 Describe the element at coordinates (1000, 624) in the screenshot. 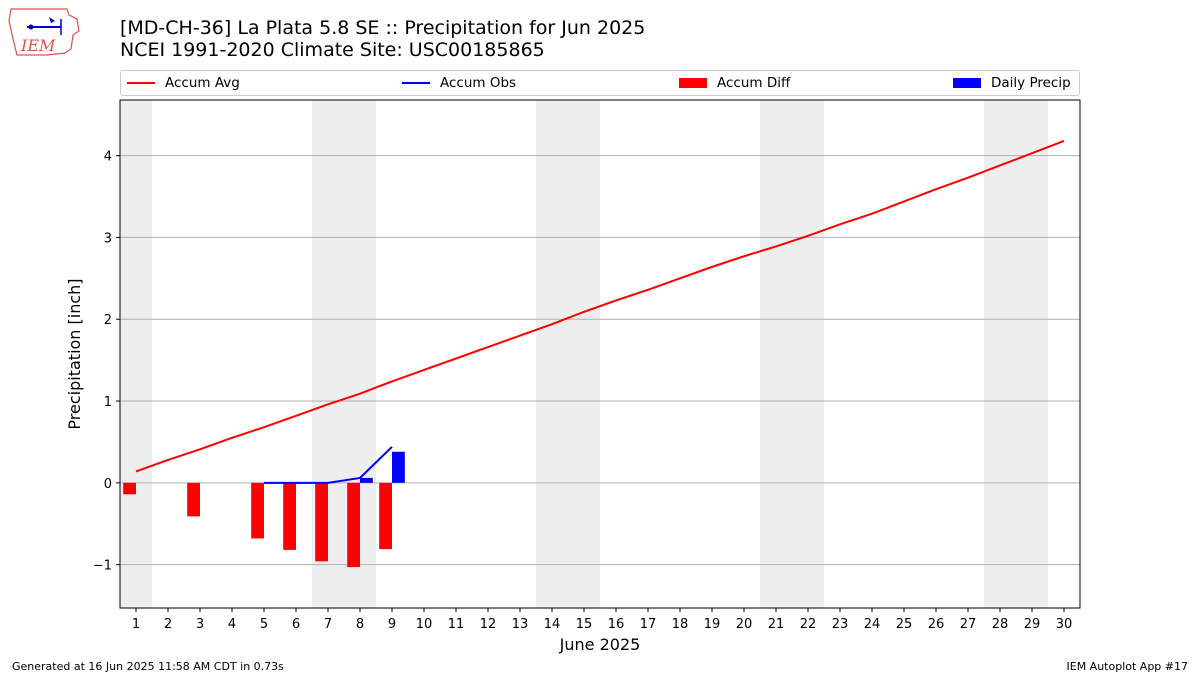

I see `x-tick-label: 28` at that location.